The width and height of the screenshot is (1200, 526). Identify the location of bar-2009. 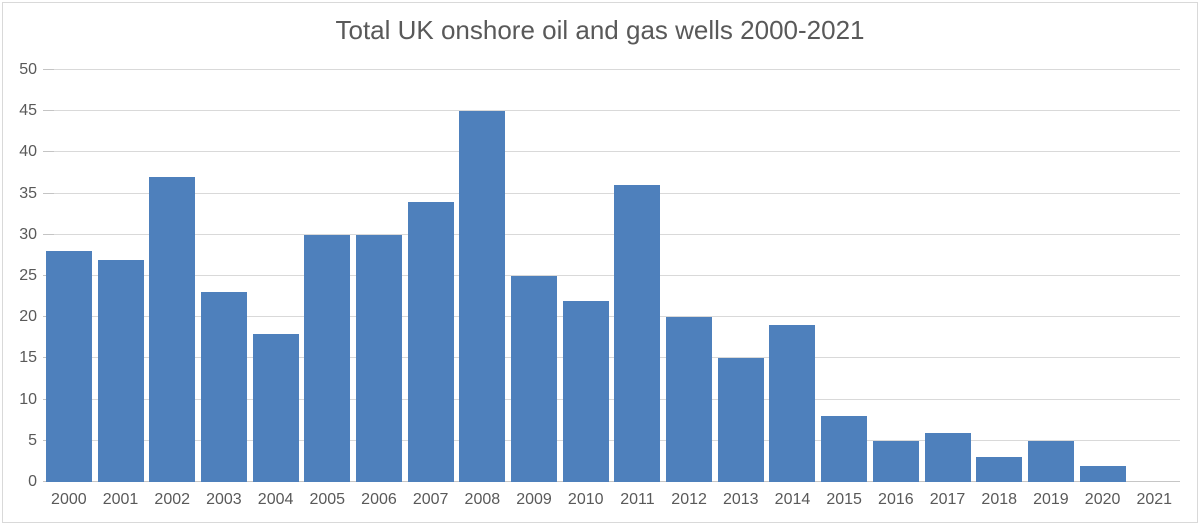
(534, 379).